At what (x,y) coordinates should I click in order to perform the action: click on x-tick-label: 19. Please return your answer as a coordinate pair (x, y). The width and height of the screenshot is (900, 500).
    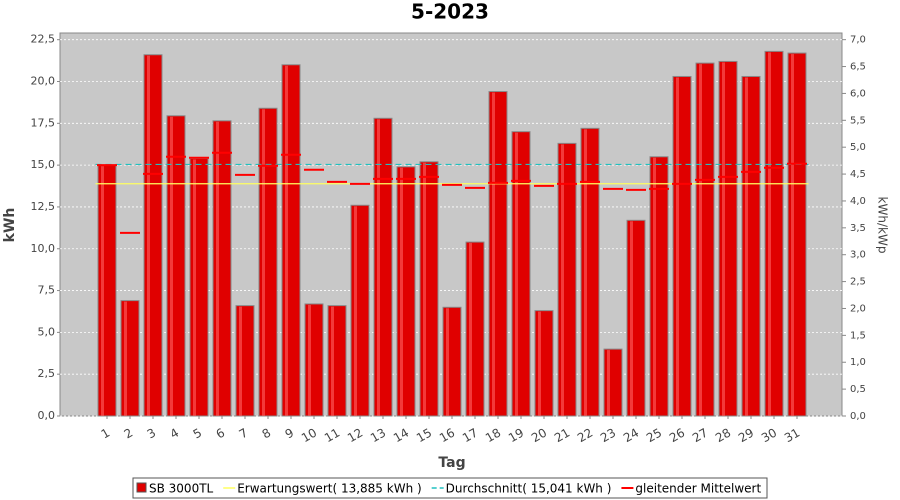
    Looking at the image, I should click on (516, 436).